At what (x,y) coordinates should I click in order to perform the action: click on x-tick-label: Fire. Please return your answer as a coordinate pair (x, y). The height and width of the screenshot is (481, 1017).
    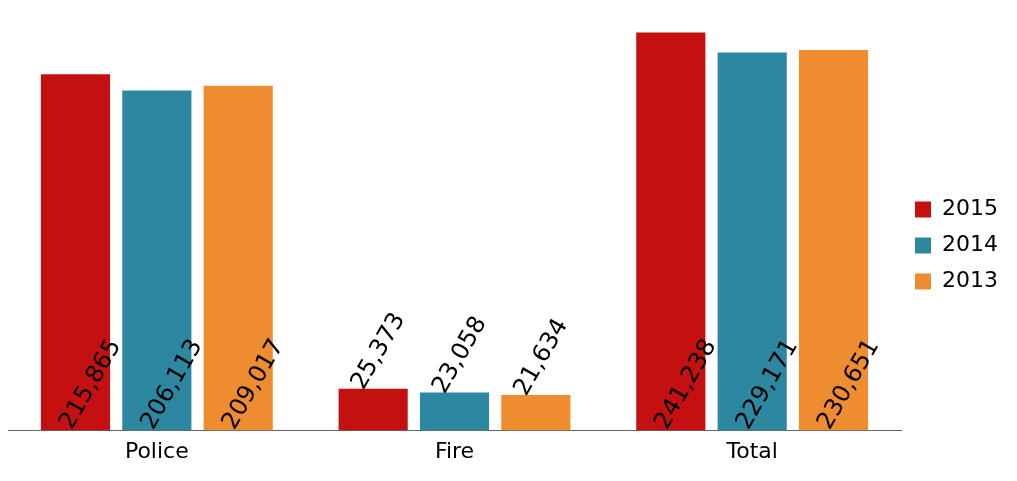
    Looking at the image, I should click on (454, 450).